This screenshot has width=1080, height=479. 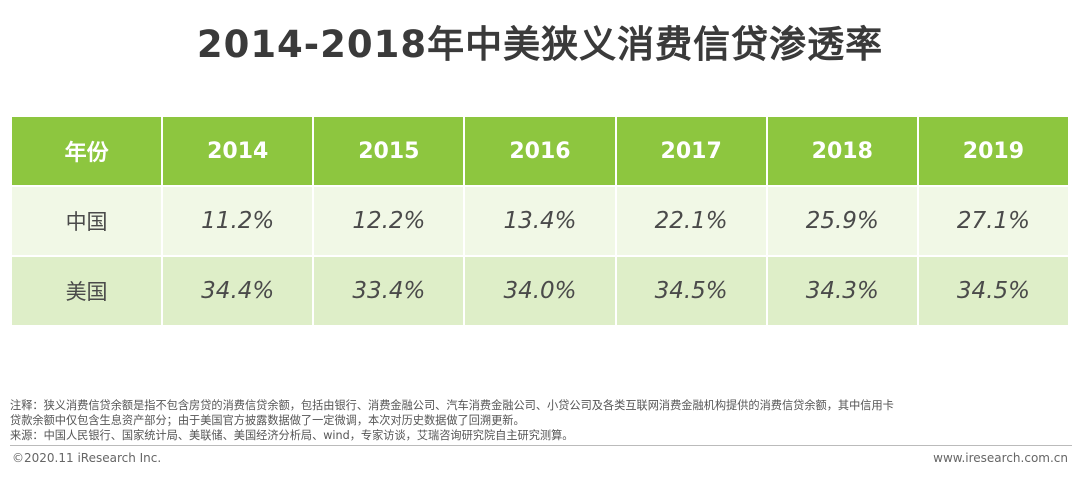 What do you see at coordinates (993, 151) in the screenshot?
I see `header-2019: 2019` at bounding box center [993, 151].